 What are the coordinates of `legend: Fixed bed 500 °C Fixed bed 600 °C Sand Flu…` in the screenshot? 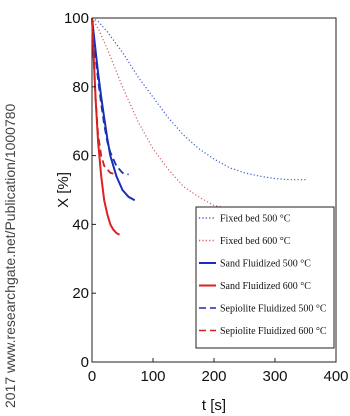 It's located at (265, 277).